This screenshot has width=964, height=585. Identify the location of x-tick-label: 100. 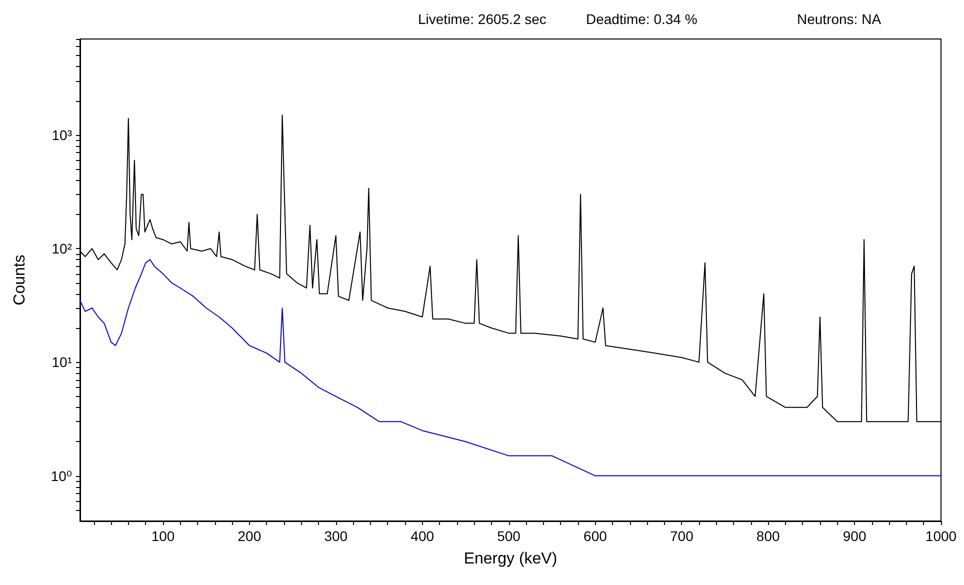
(163, 536).